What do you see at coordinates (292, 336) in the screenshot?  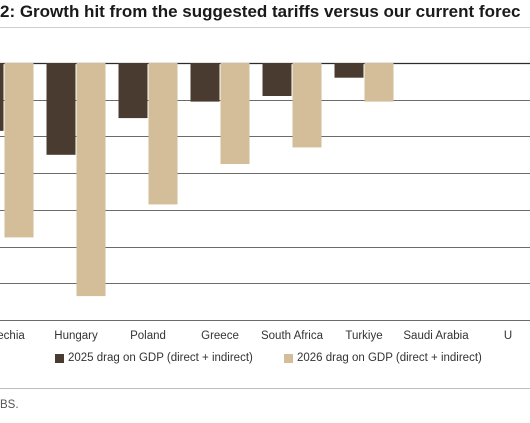 I see `category-label: South Africa` at bounding box center [292, 336].